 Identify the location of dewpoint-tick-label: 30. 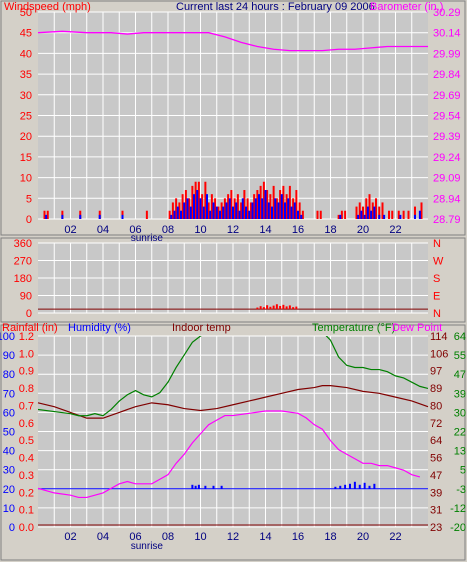
(460, 413).